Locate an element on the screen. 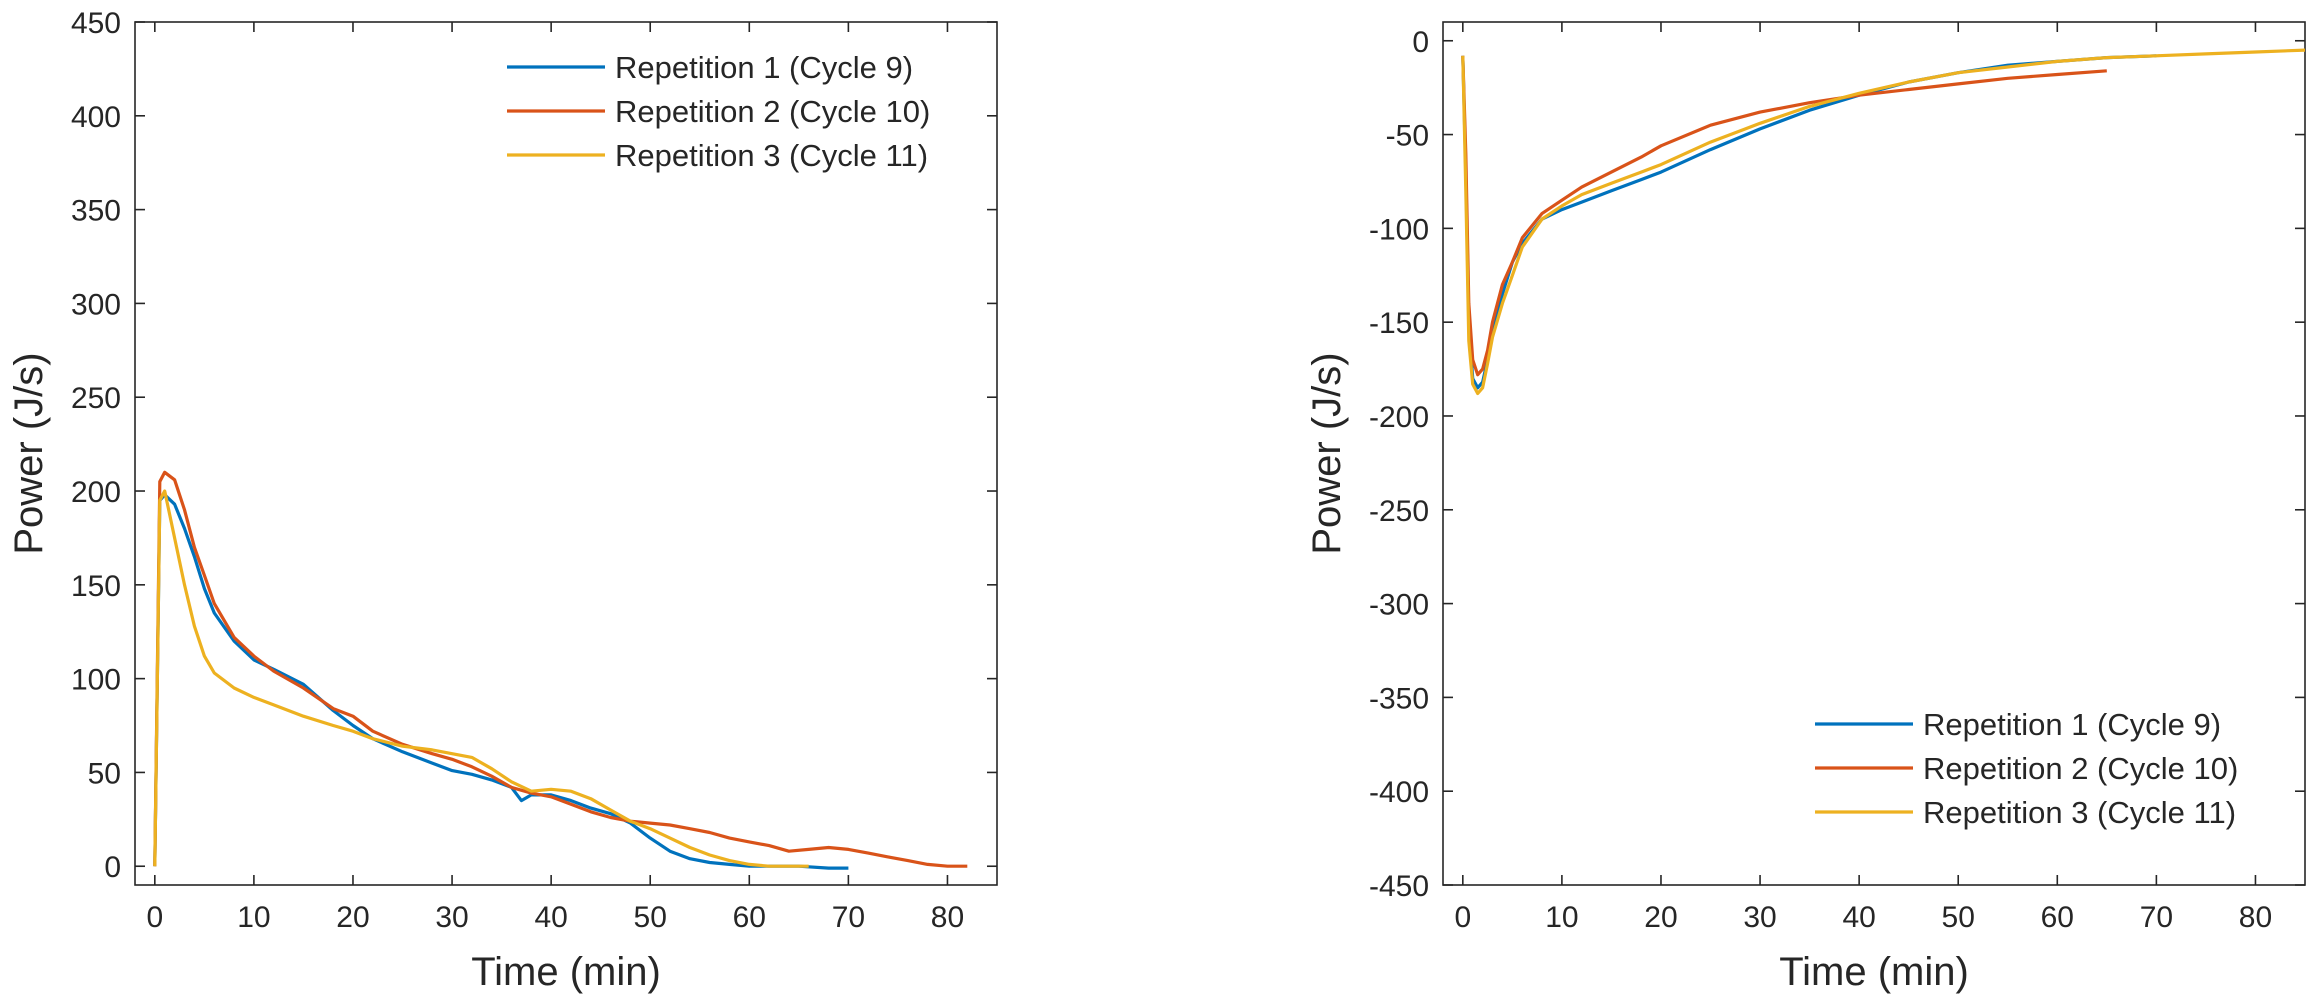  y-tick-label: -200 is located at coordinates (1399, 417).